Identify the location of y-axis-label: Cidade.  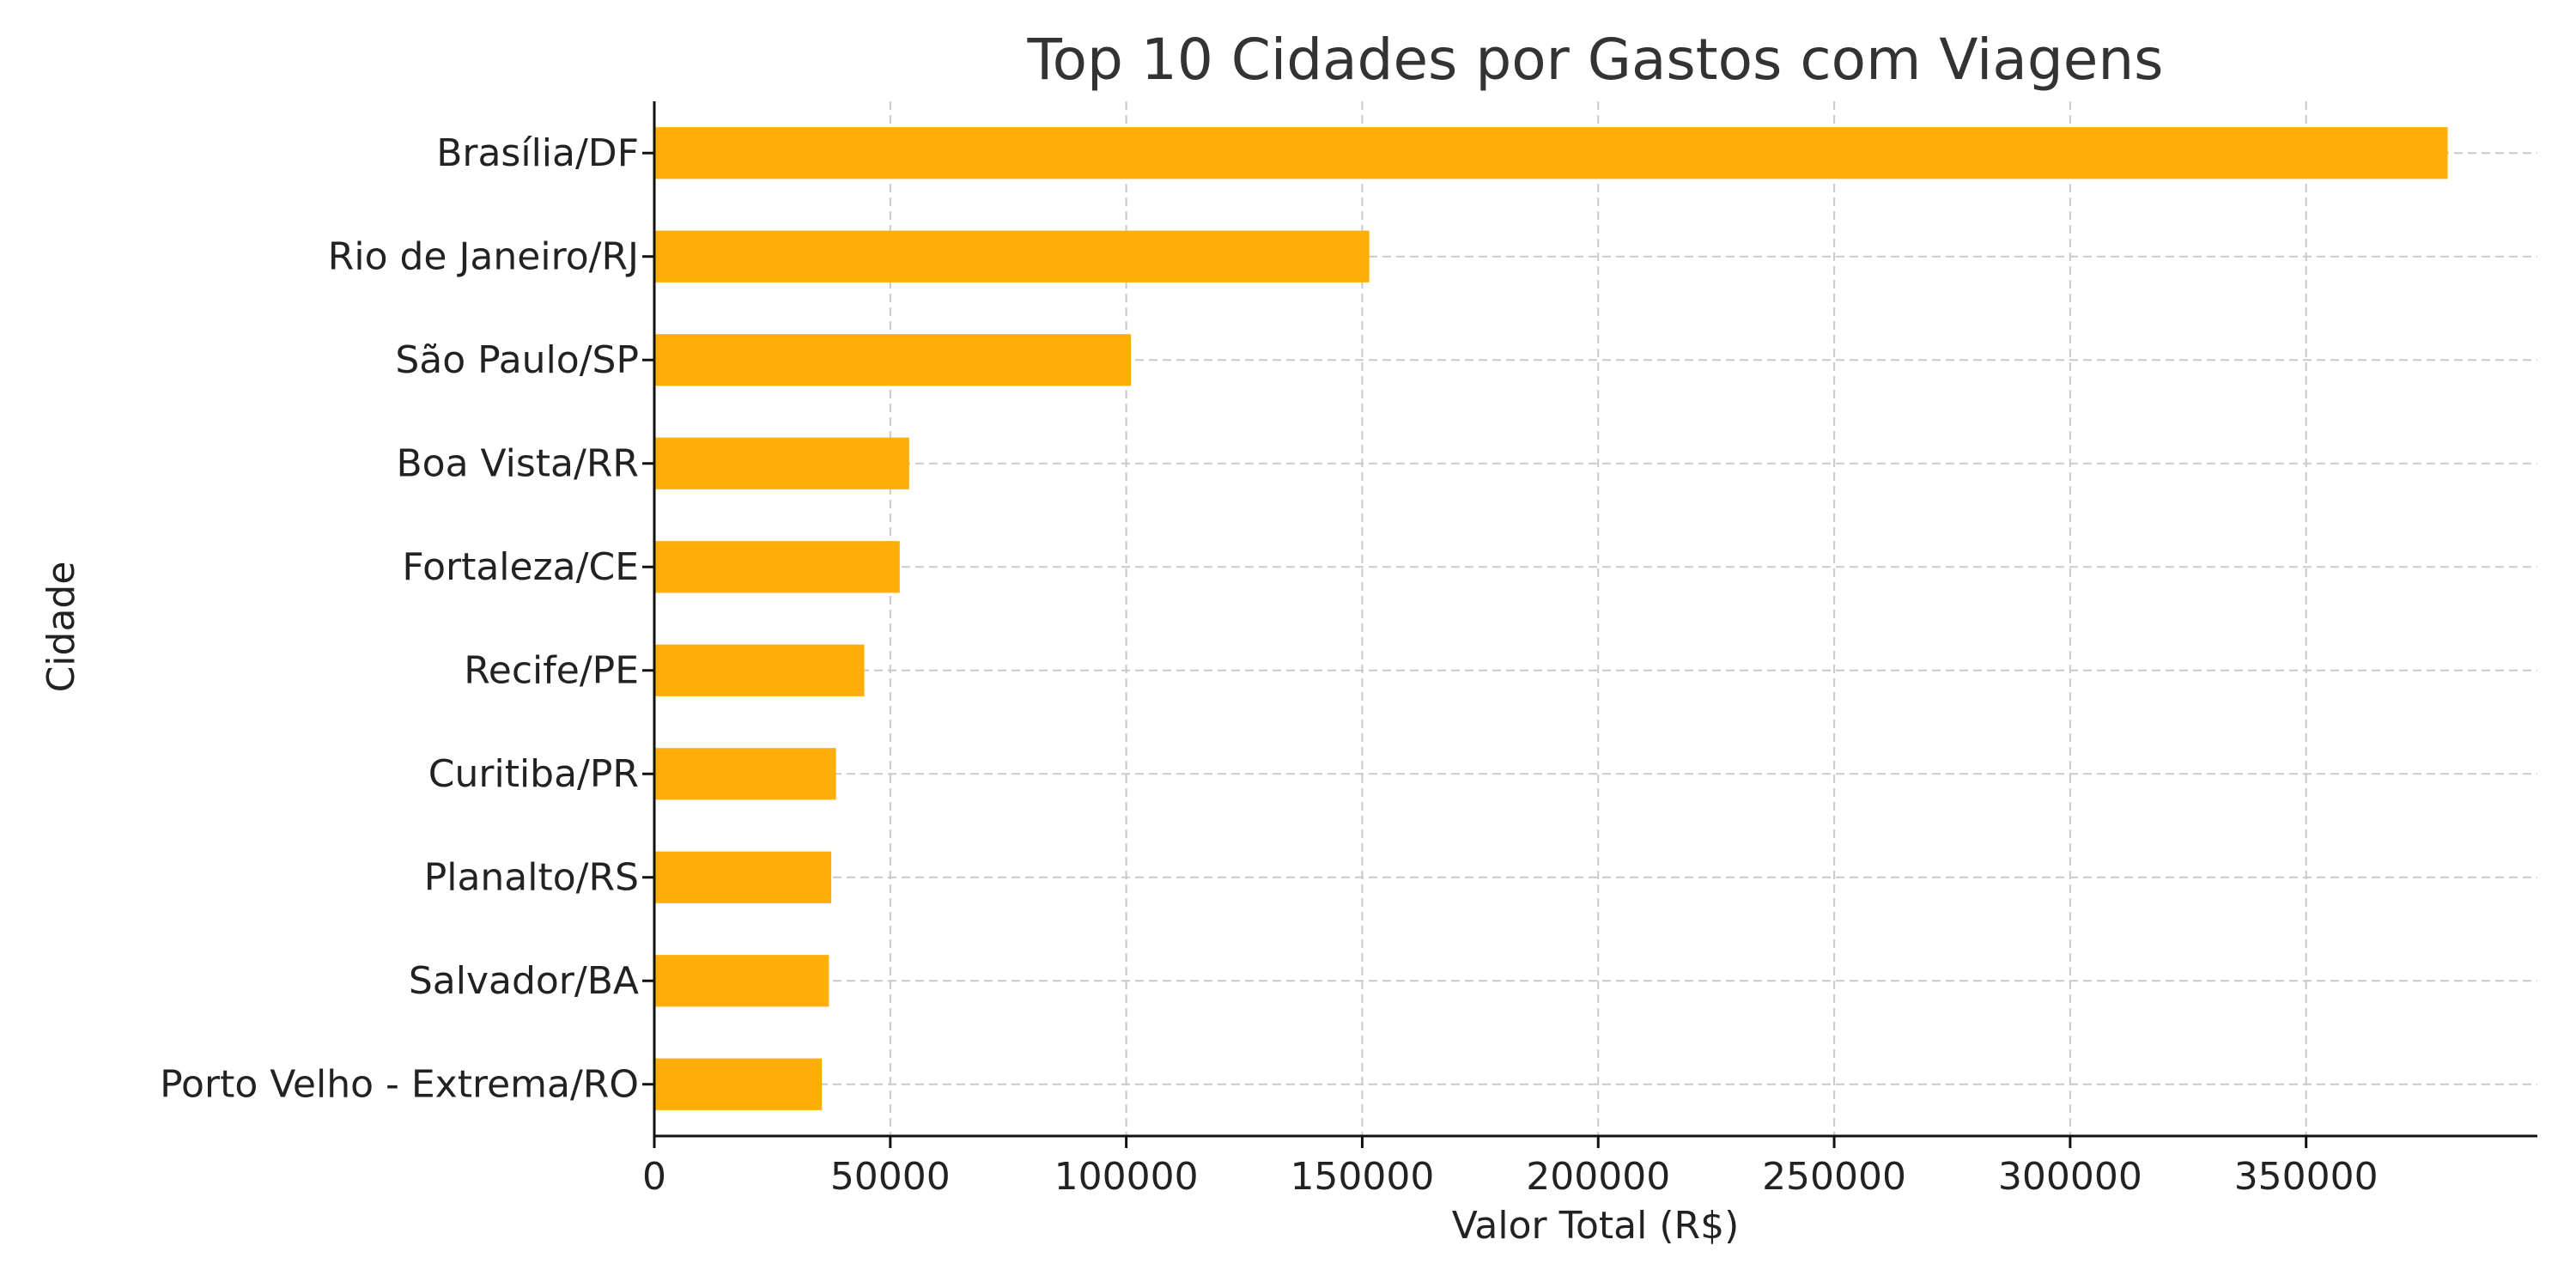
(61, 627).